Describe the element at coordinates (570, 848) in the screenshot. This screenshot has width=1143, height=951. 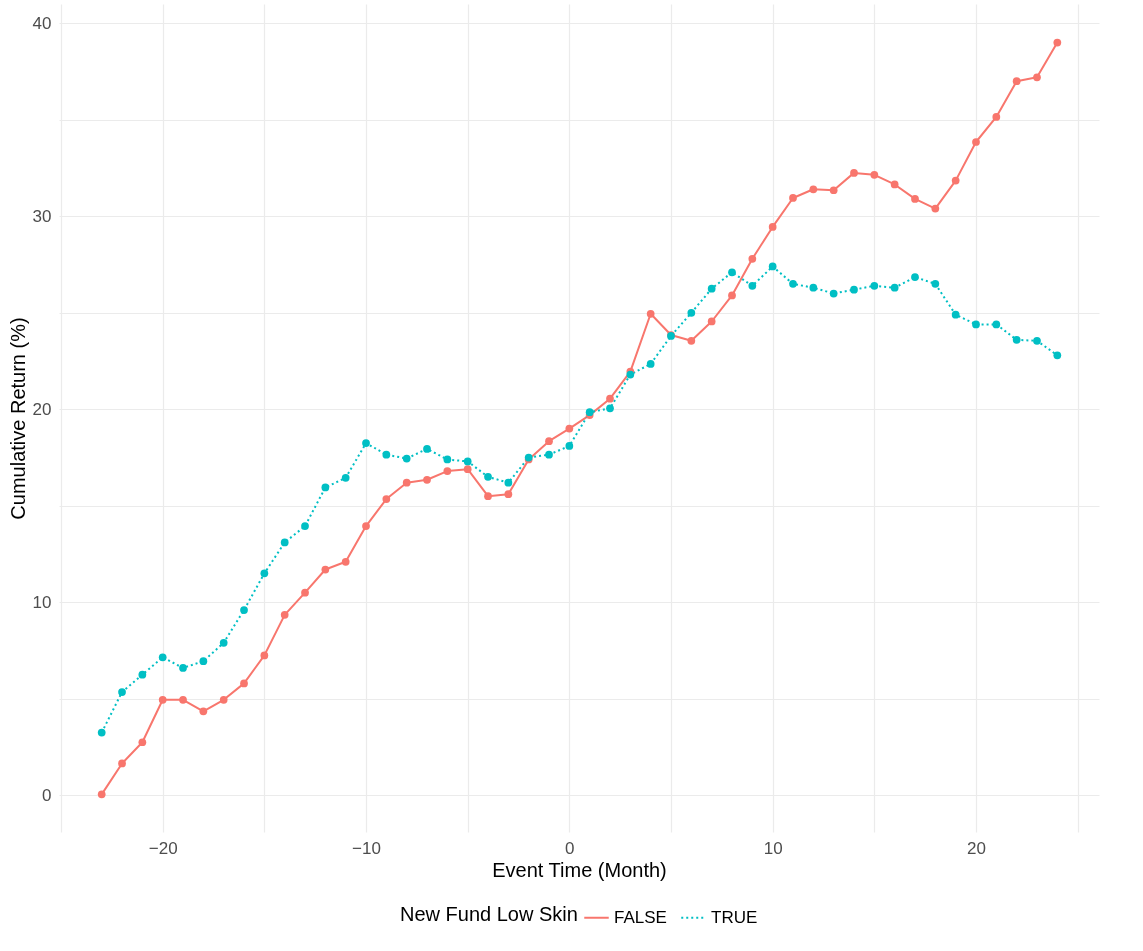
I see `x-tick-label: 0` at that location.